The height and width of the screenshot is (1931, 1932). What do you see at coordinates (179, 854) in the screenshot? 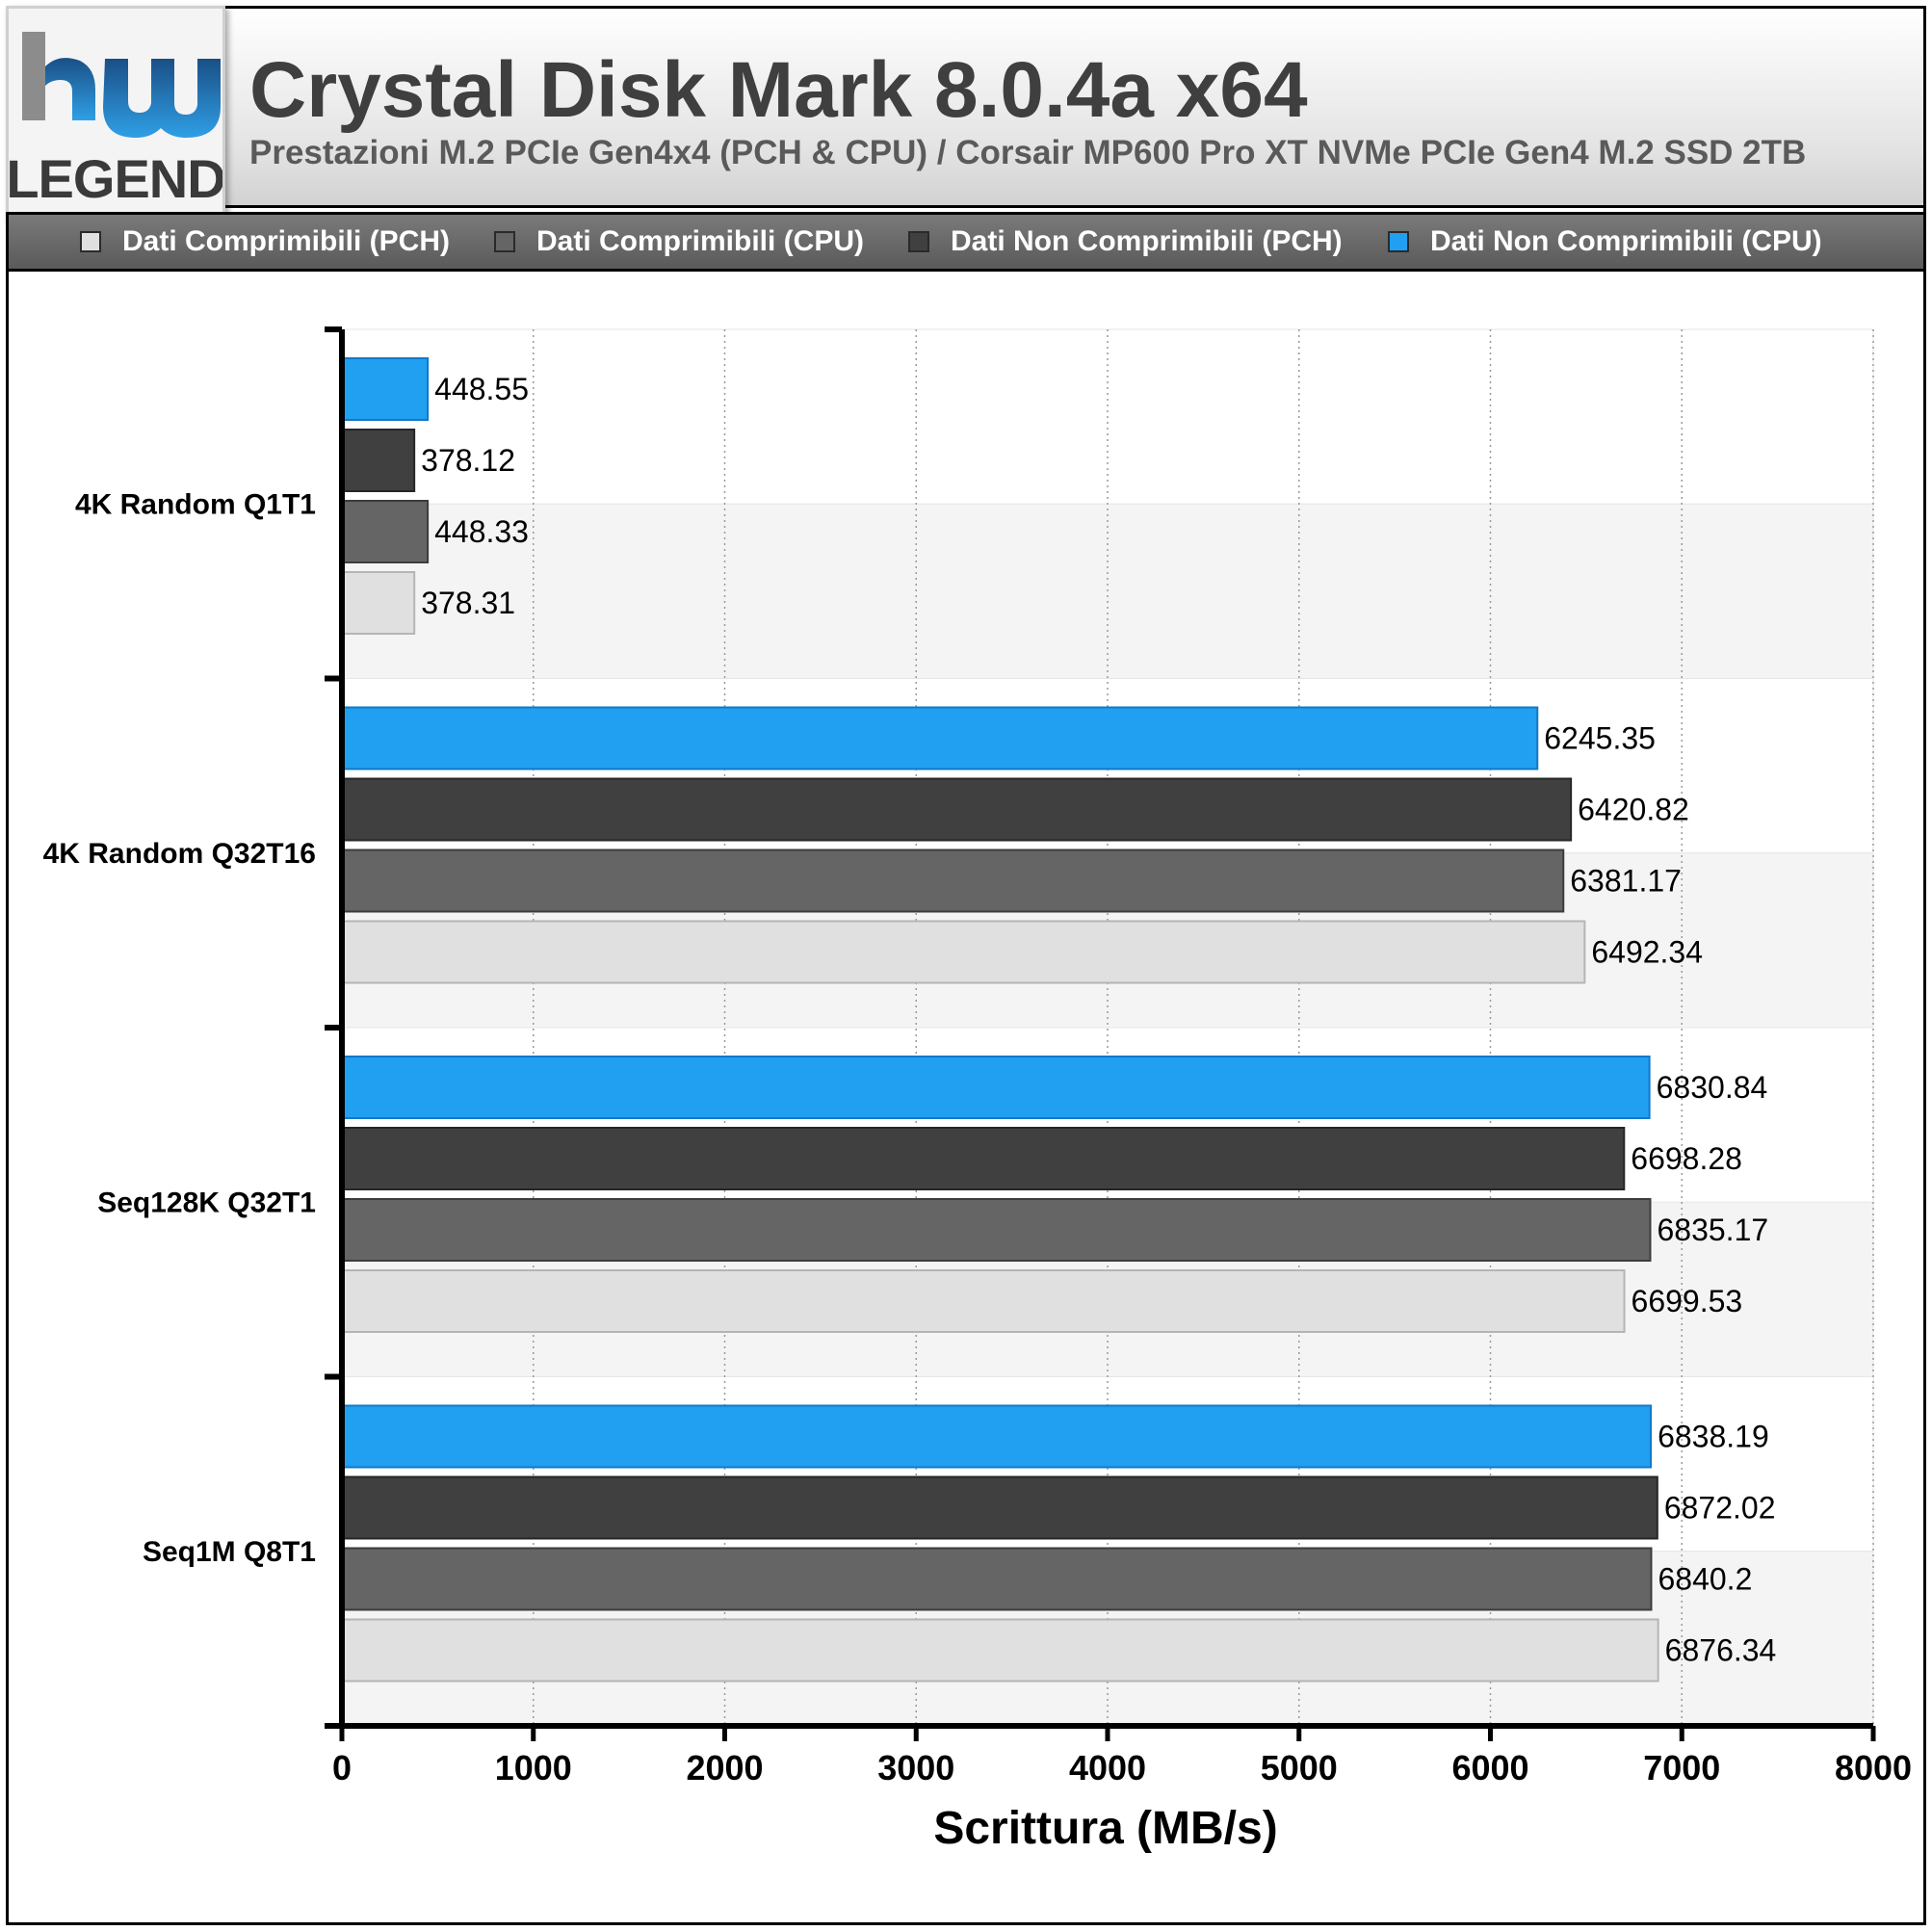
I see `category-label: 4K Random Q32T16` at bounding box center [179, 854].